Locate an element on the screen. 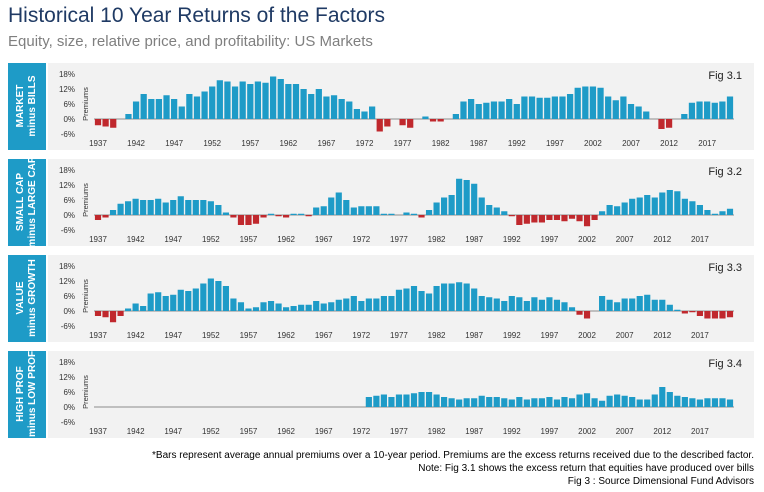 This screenshot has width=764, height=492. figure-label: Fig 3.4 is located at coordinates (725, 364).